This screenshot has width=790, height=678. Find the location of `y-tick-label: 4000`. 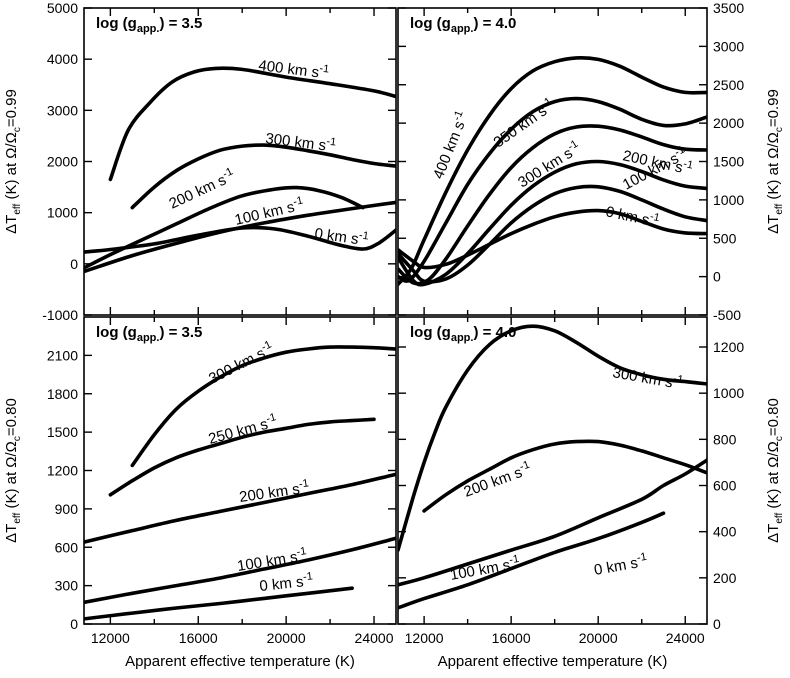

y-tick-label: 4000 is located at coordinates (62, 59).